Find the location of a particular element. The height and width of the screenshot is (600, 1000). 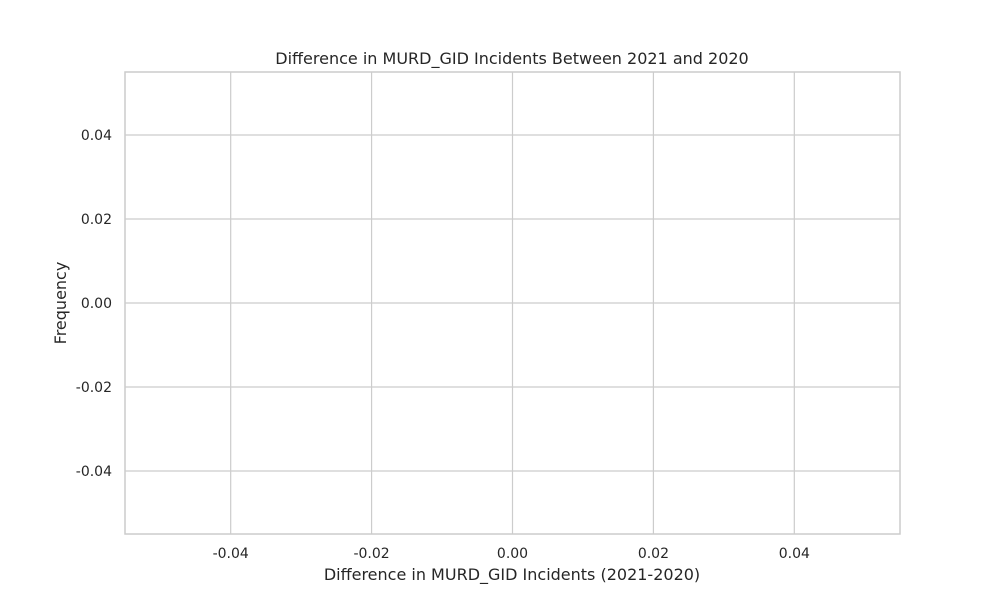

x-tick-label: 0.02 is located at coordinates (653, 554).